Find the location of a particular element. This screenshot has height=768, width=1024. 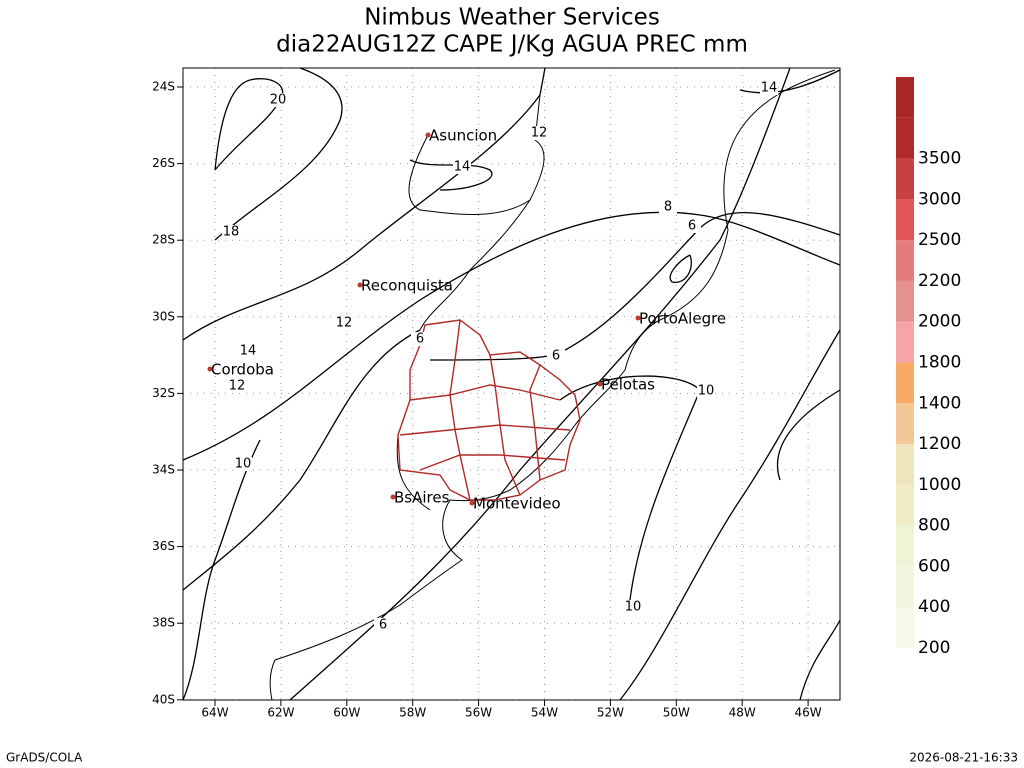

y-tick-label: 38S is located at coordinates (163, 623).